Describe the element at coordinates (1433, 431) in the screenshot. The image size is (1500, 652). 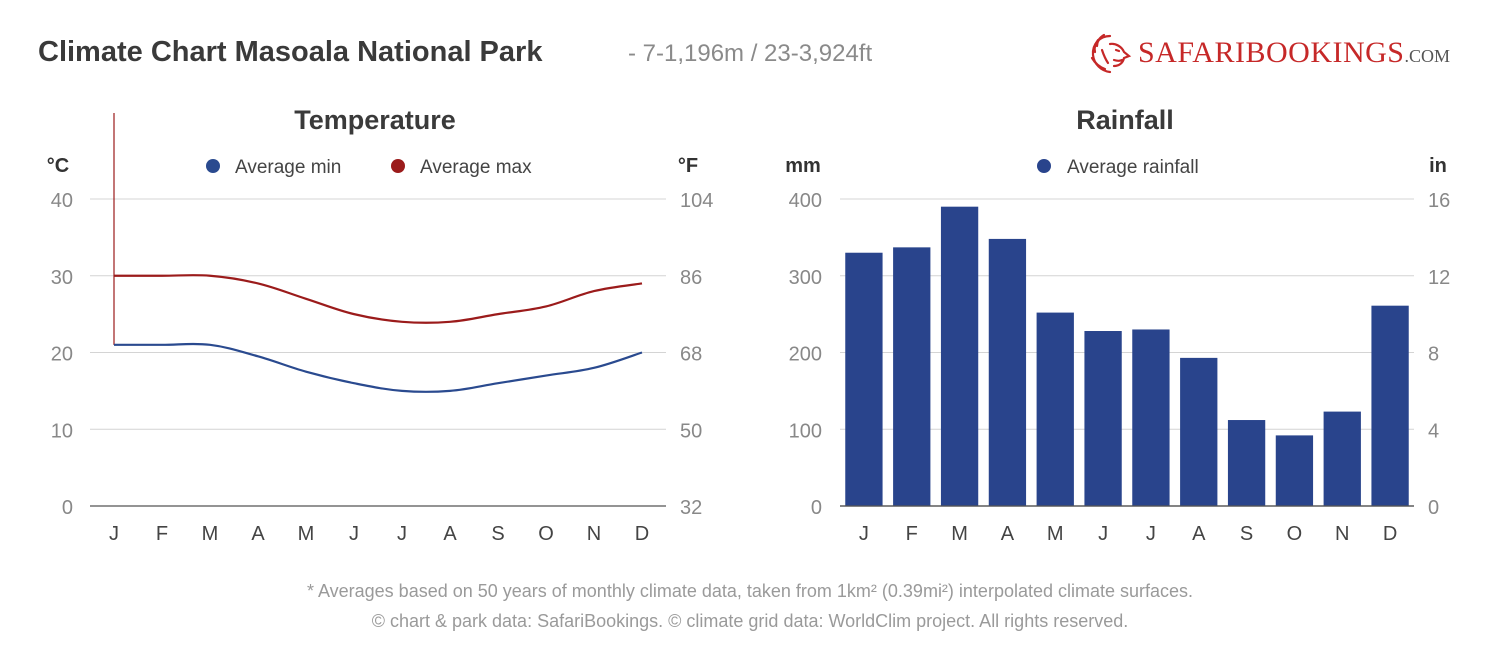
I see `rainfall-right-tick-label: 4` at that location.